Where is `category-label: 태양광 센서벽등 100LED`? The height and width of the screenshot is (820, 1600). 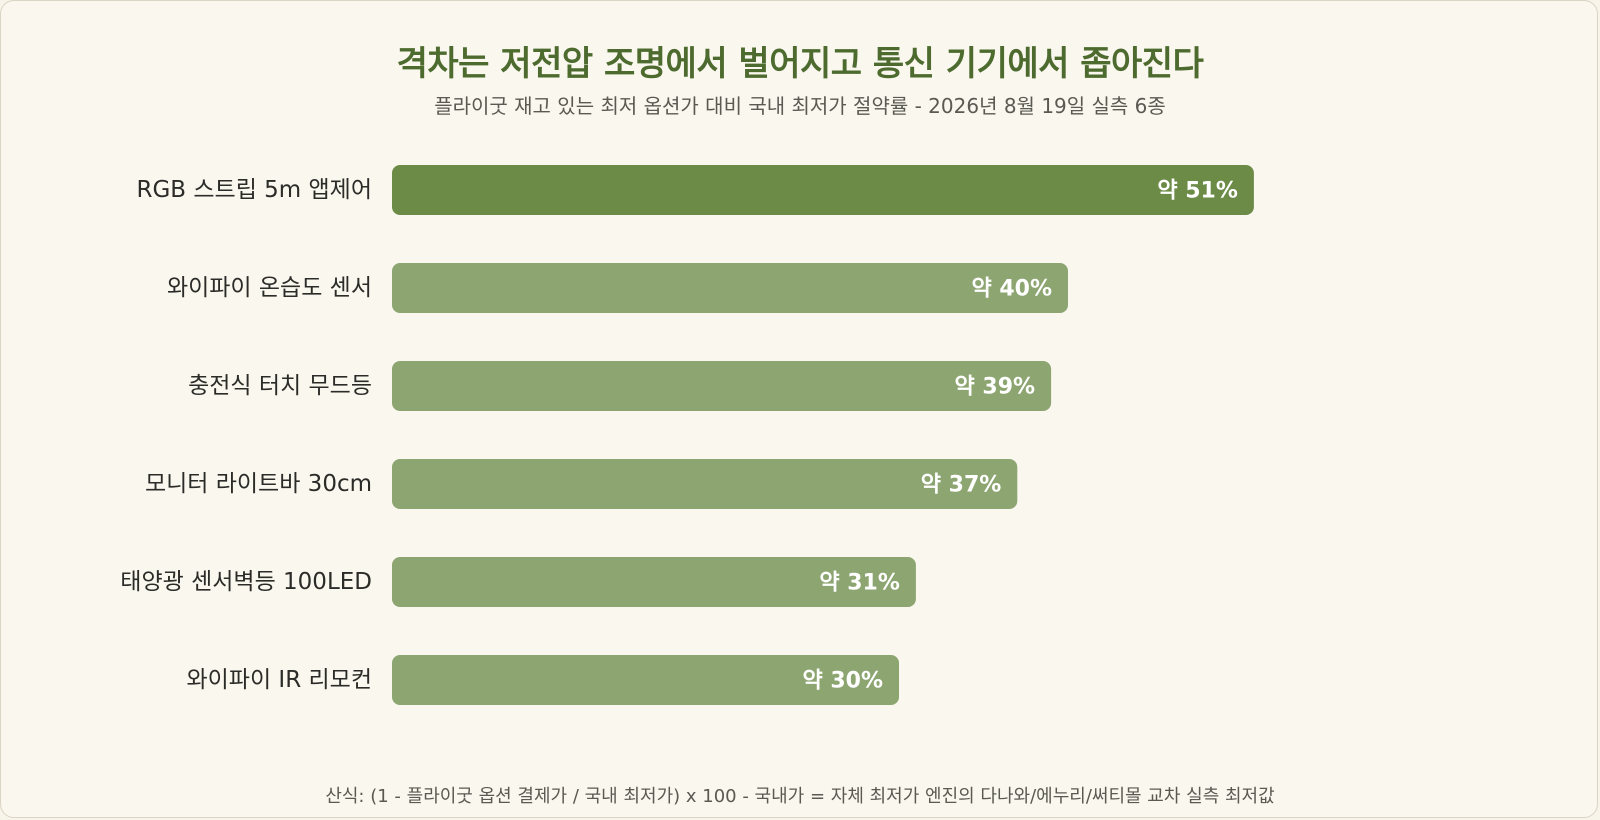 category-label: 태양광 센서벽등 100LED is located at coordinates (246, 582).